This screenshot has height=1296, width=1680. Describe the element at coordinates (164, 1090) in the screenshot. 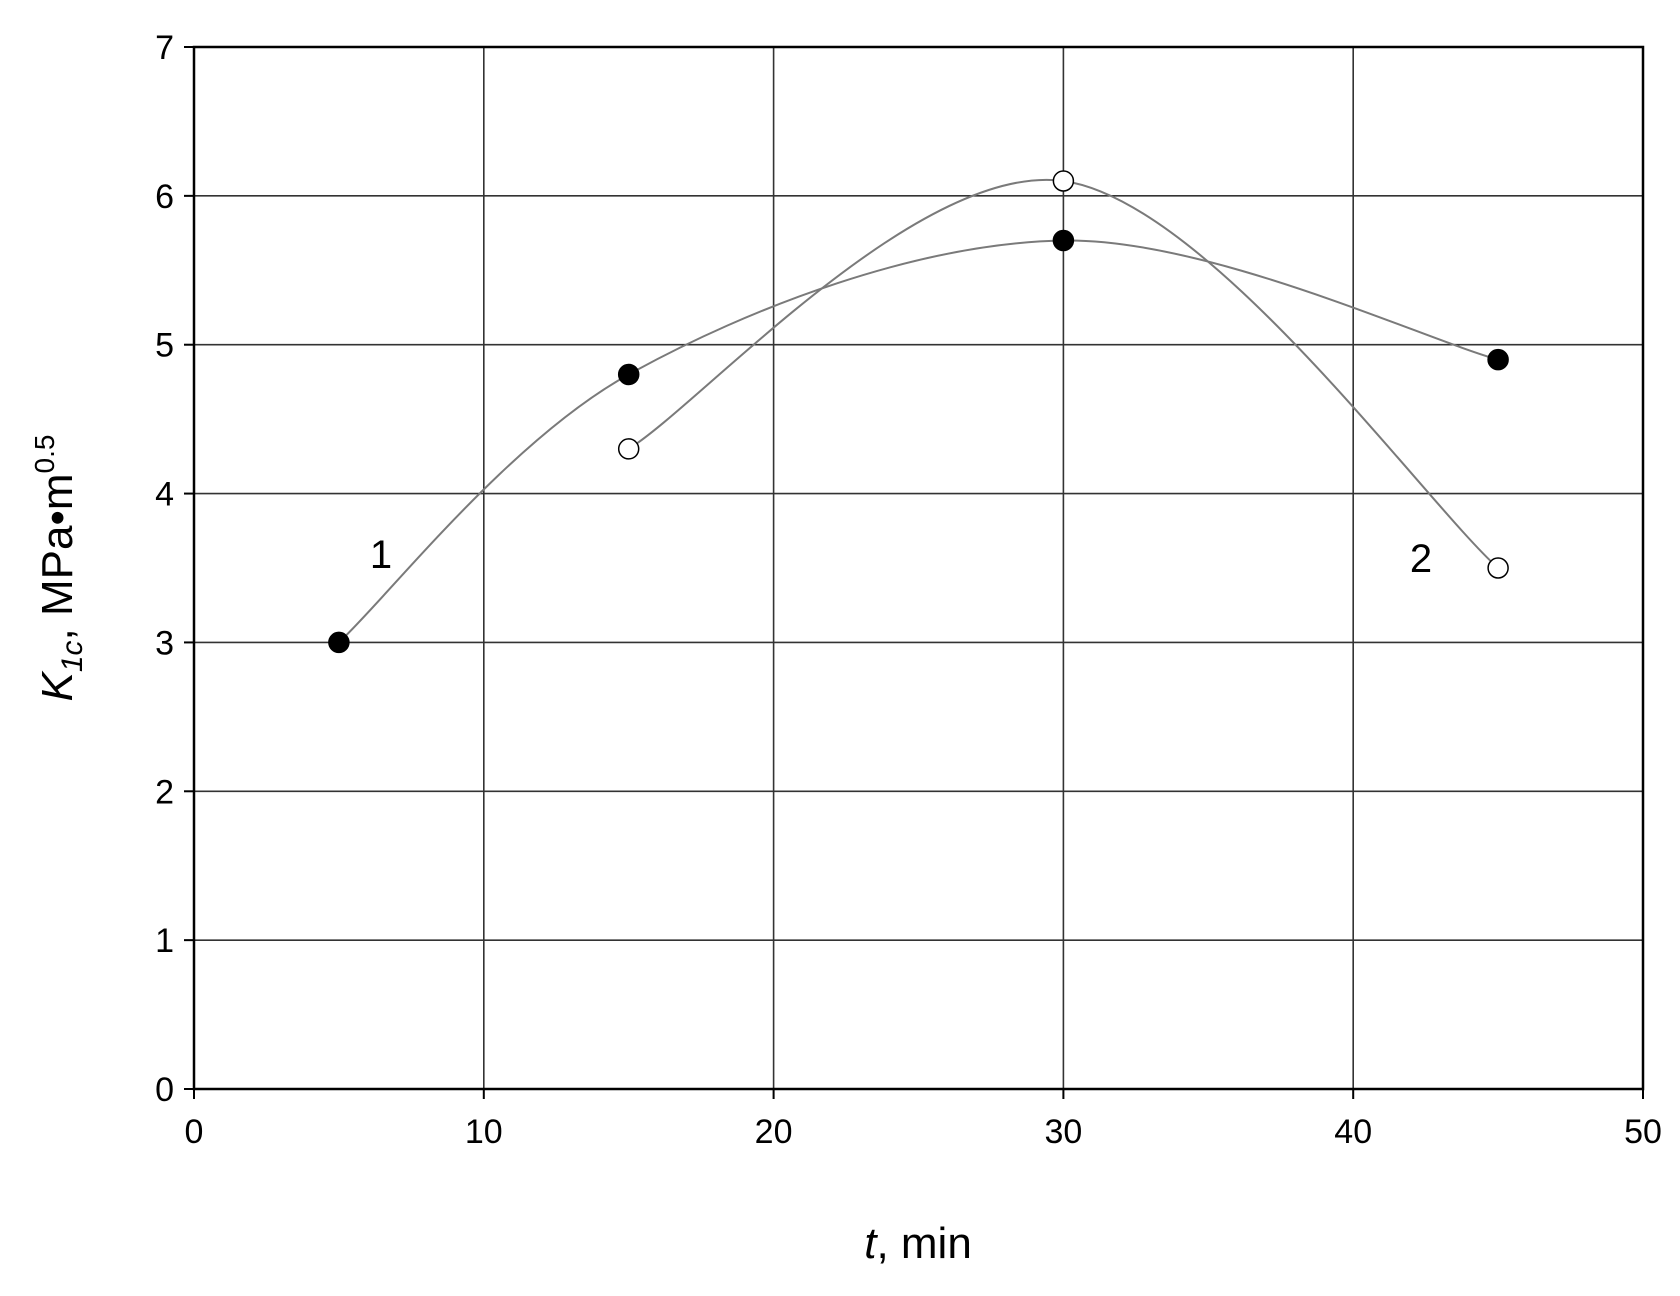

I see `y-tick-label: 0` at that location.